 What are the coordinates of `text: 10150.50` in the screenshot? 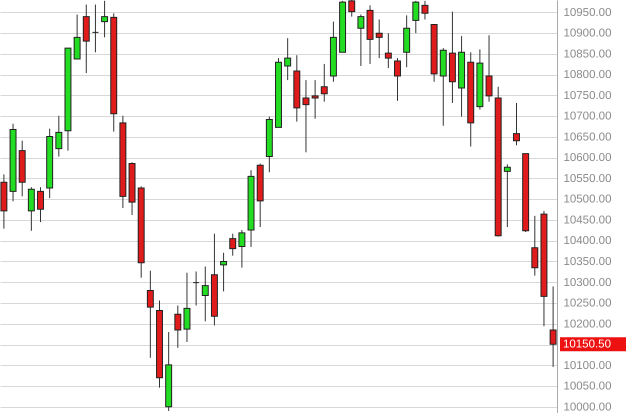 It's located at (587, 344).